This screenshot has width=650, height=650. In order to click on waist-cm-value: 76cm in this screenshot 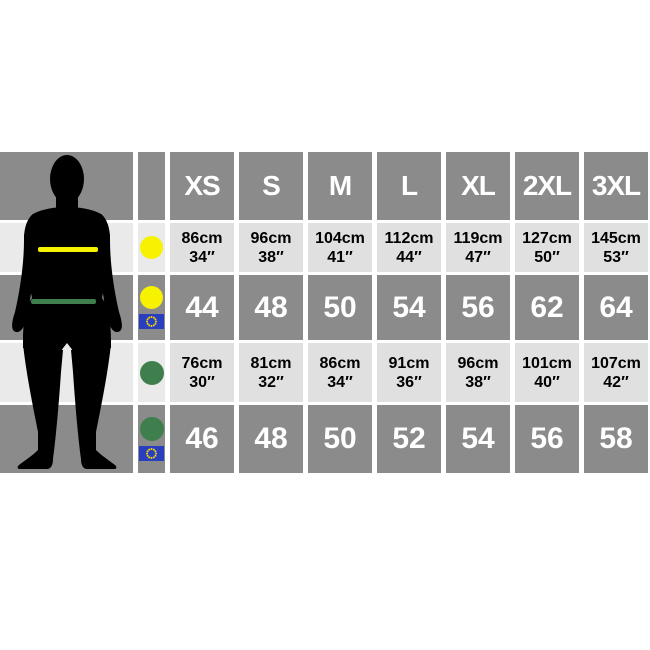, I will do `click(202, 363)`.